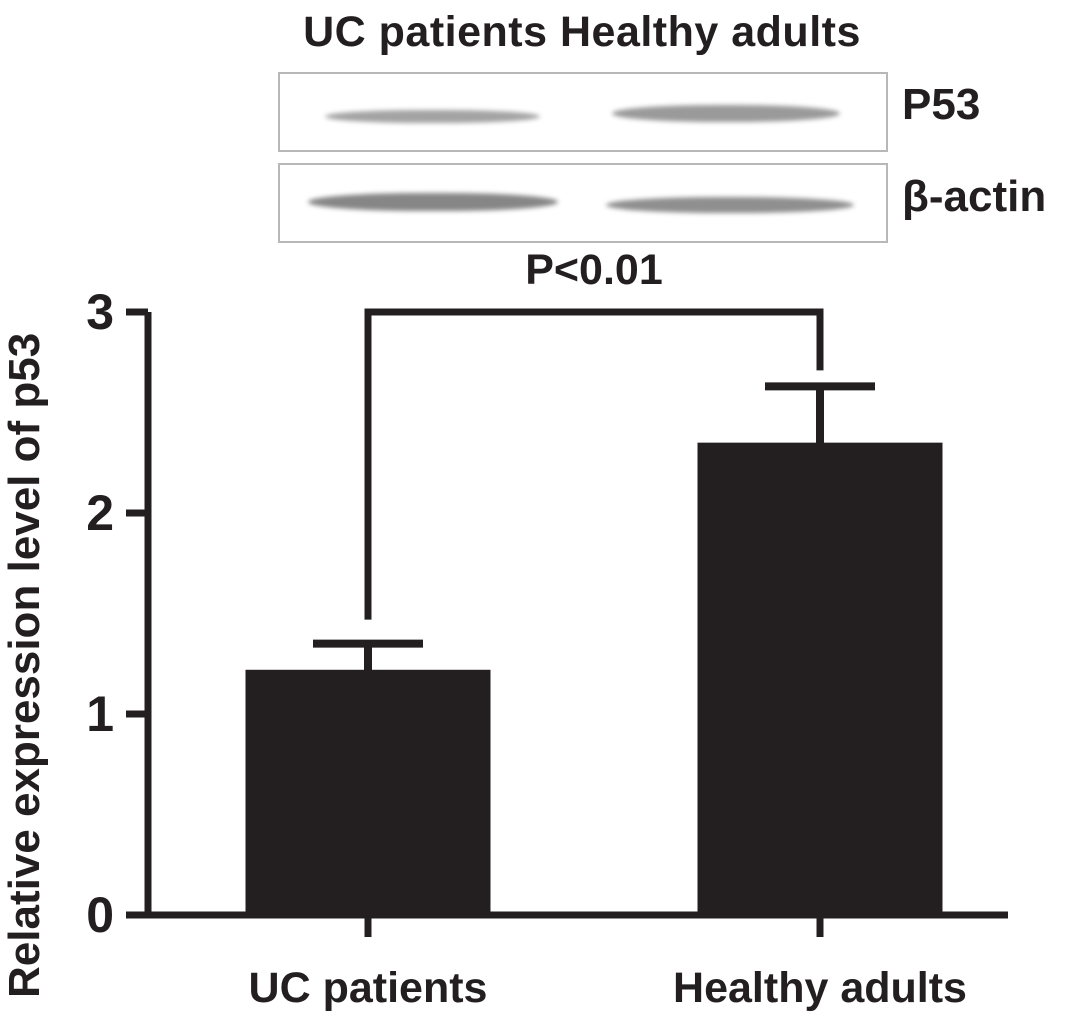 This screenshot has width=1087, height=1035. What do you see at coordinates (974, 196) in the screenshot?
I see `blot-row-label-actin: β-actin` at bounding box center [974, 196].